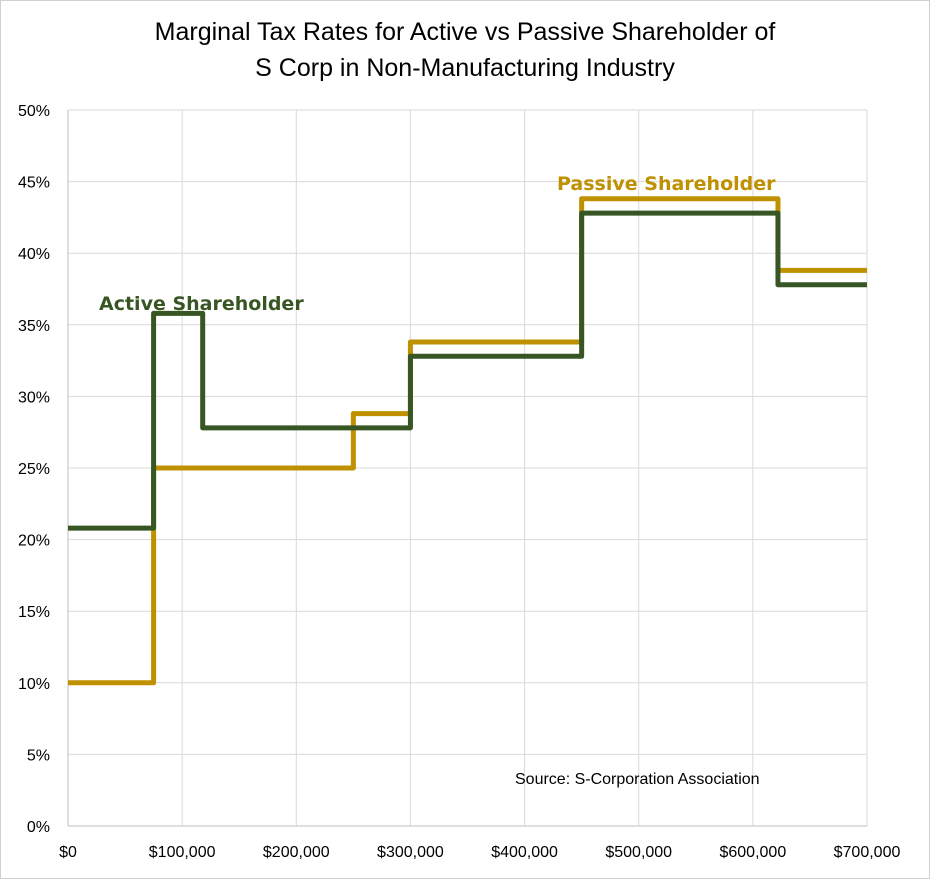  Describe the element at coordinates (34, 612) in the screenshot. I see `y-tick-label: 15%` at that location.